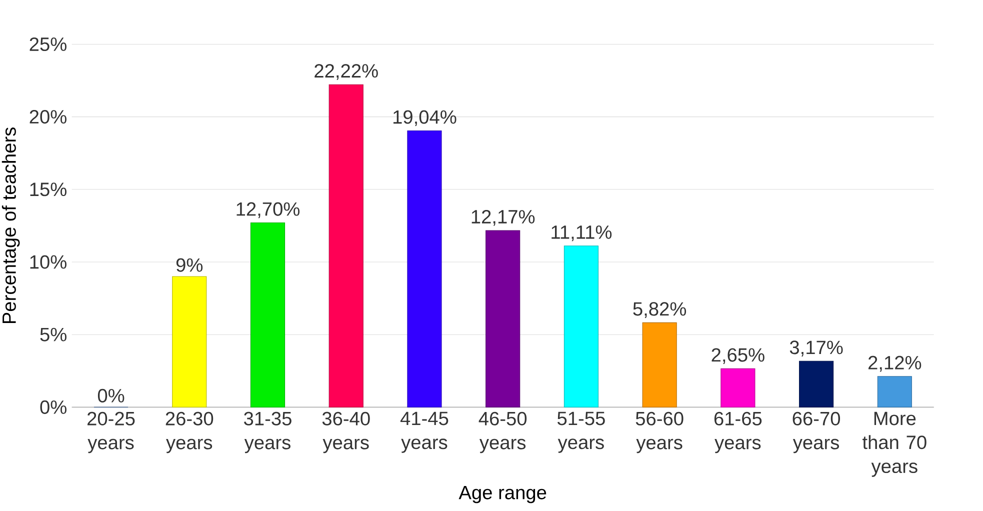 The image size is (983, 511). Describe the element at coordinates (503, 218) in the screenshot. I see `data-label: 12,17%` at that location.